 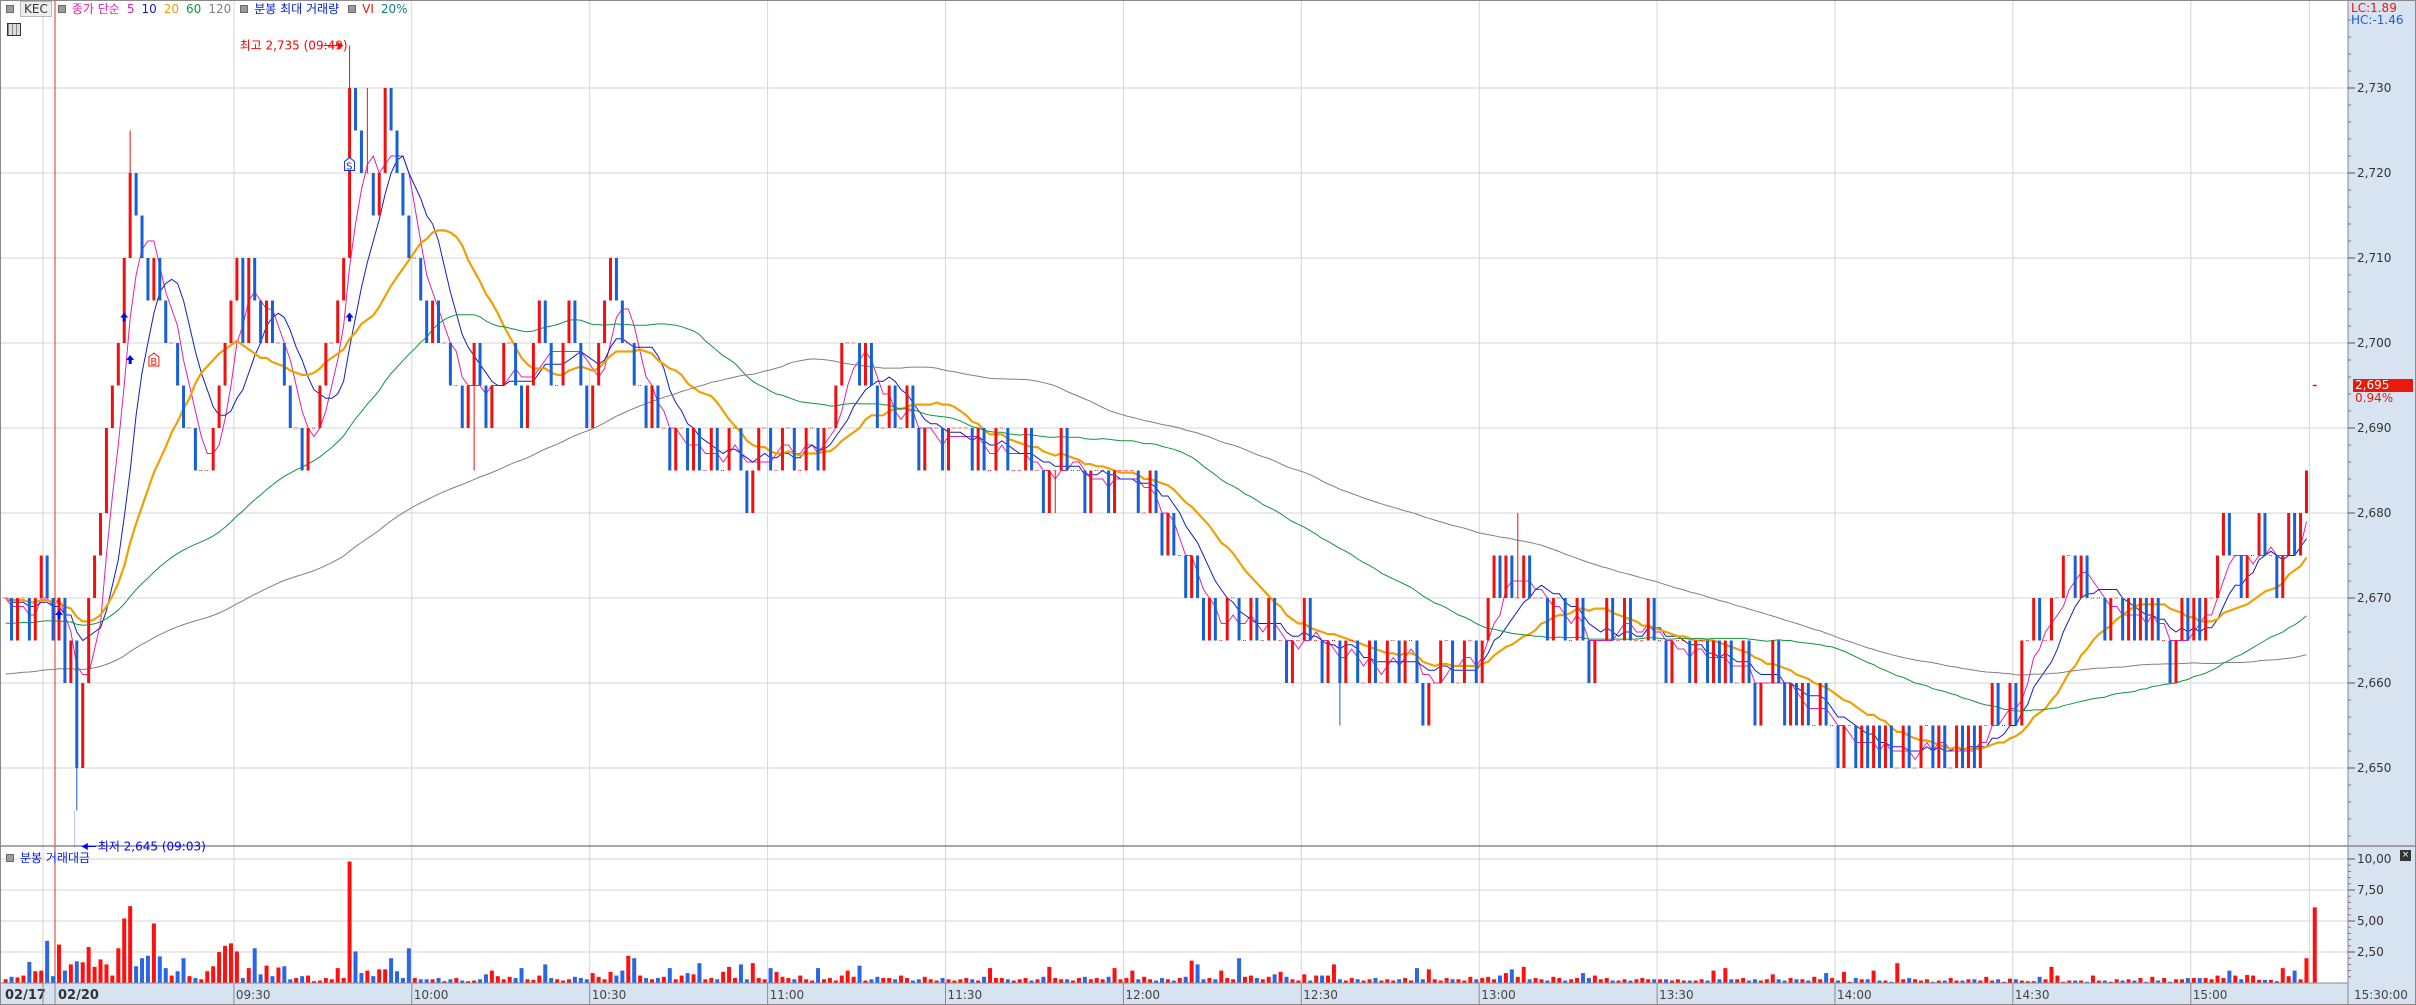 What do you see at coordinates (2405, 855) in the screenshot?
I see `close-icon: ×` at bounding box center [2405, 855].